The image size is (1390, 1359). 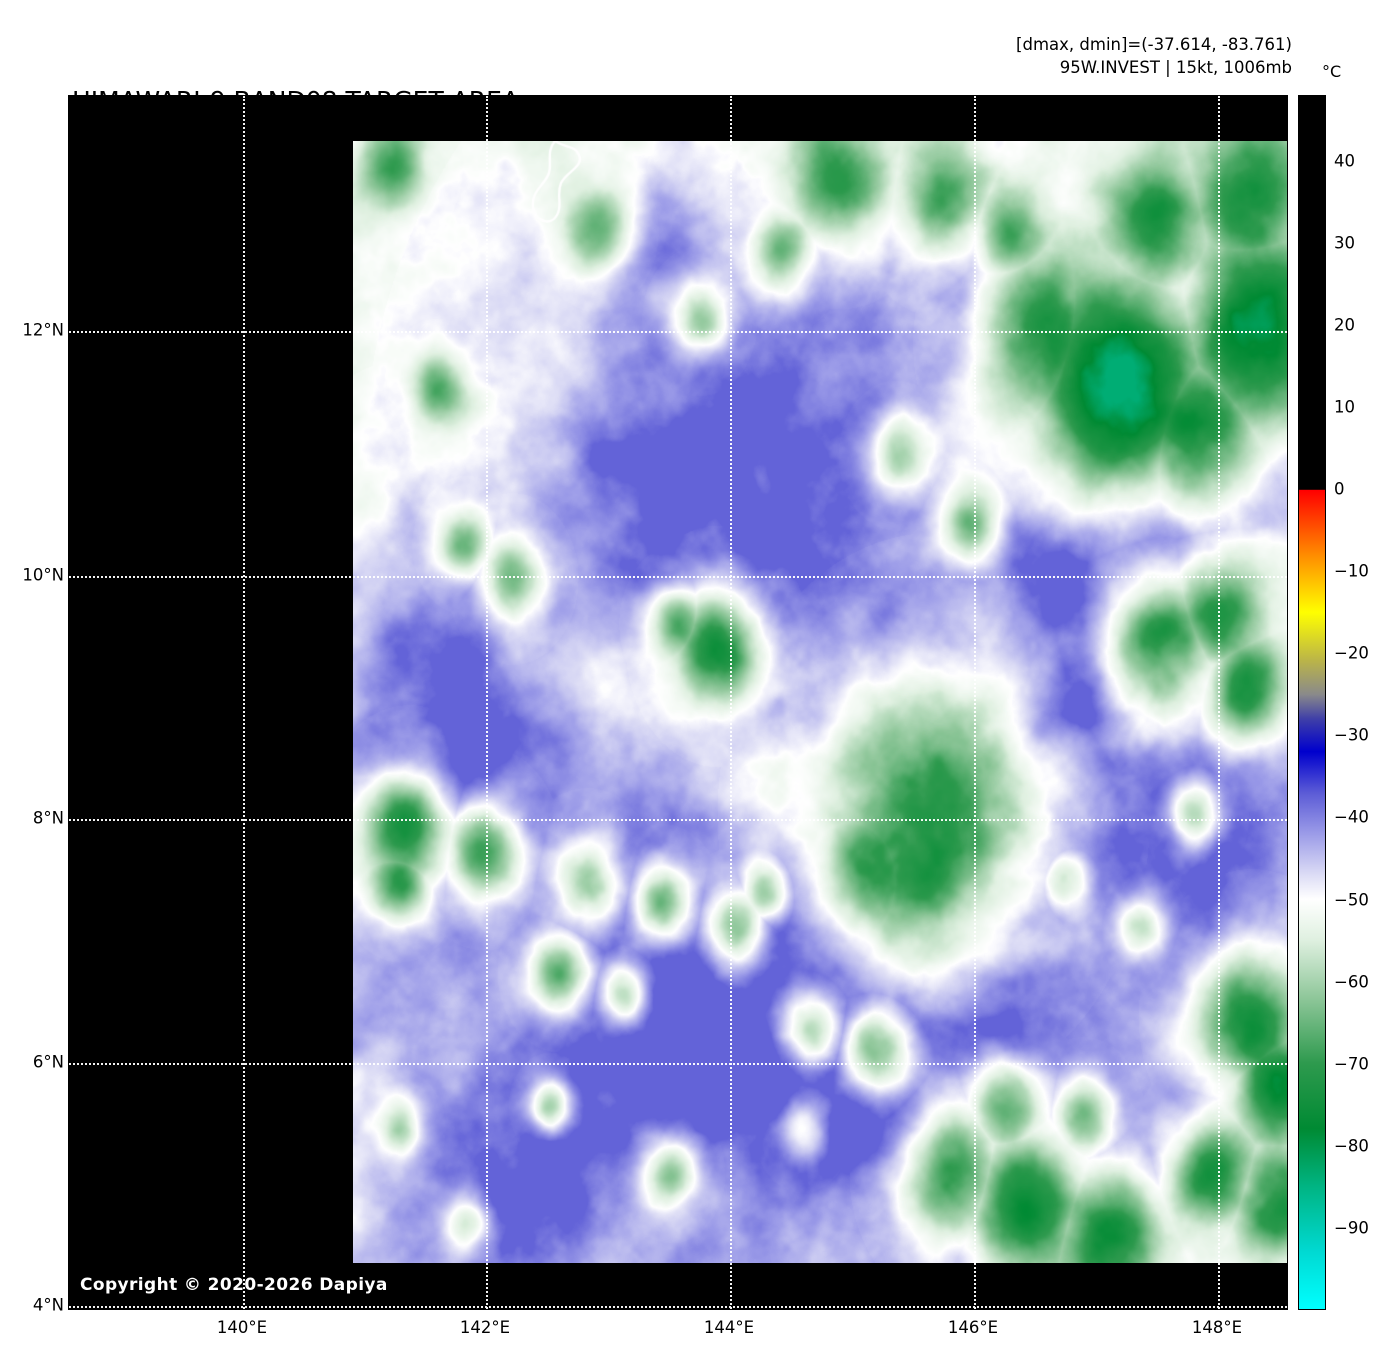 What do you see at coordinates (1154, 44) in the screenshot?
I see `dminmax-text: [dmax, dmin]=(-37.614, -83.761)` at bounding box center [1154, 44].